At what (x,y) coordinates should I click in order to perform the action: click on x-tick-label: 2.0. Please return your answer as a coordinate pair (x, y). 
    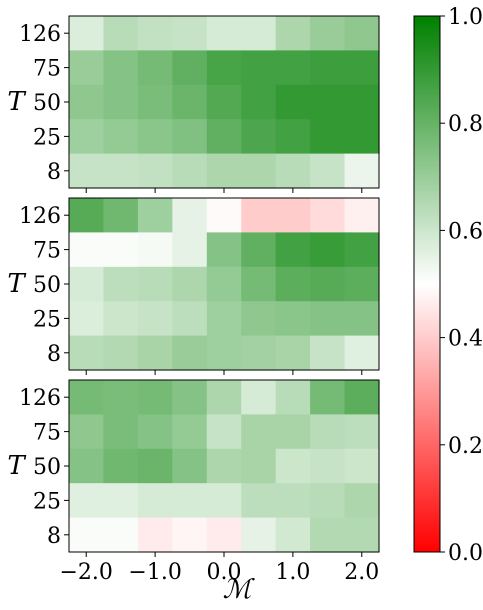
    Looking at the image, I should click on (361, 572).